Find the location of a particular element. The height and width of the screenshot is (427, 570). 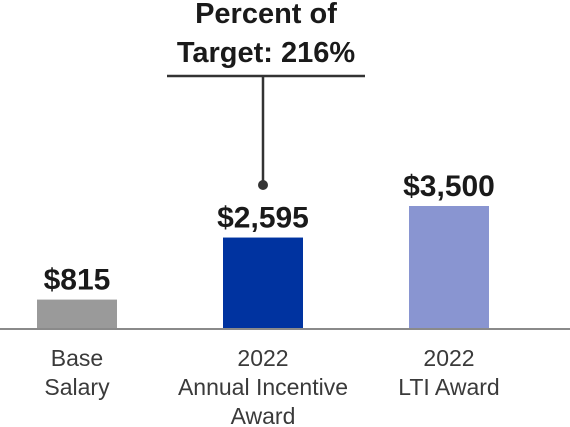

category-label-1-line-2: Award is located at coordinates (263, 415).